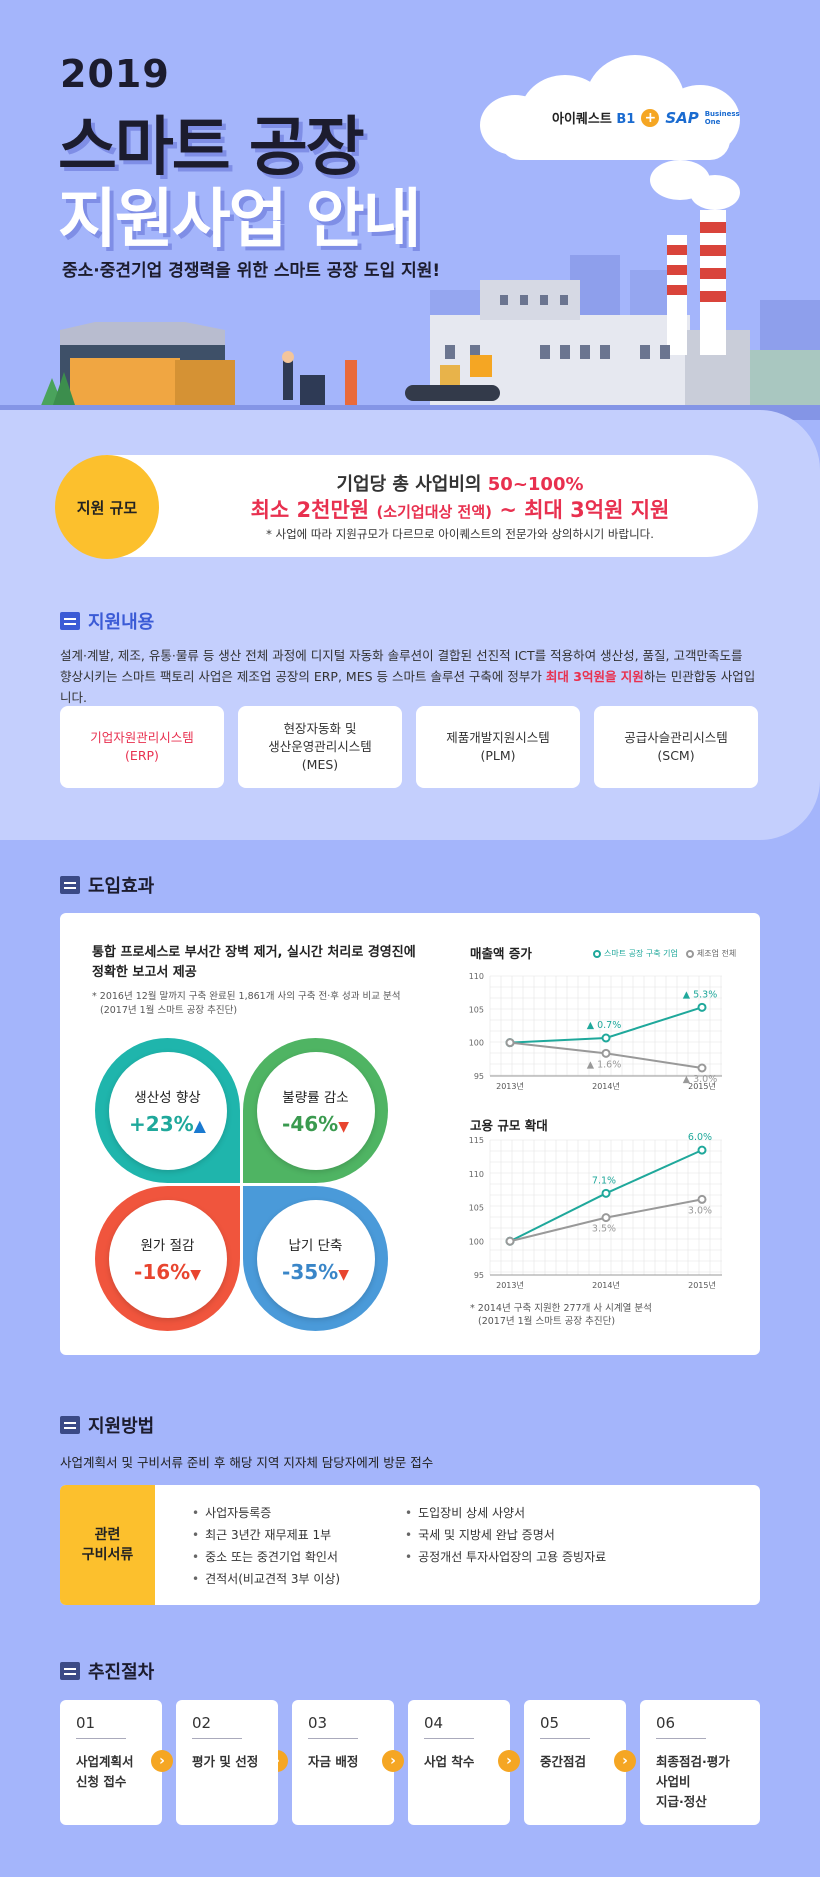 The width and height of the screenshot is (820, 1877). I want to click on scale-card, so click(408, 506).